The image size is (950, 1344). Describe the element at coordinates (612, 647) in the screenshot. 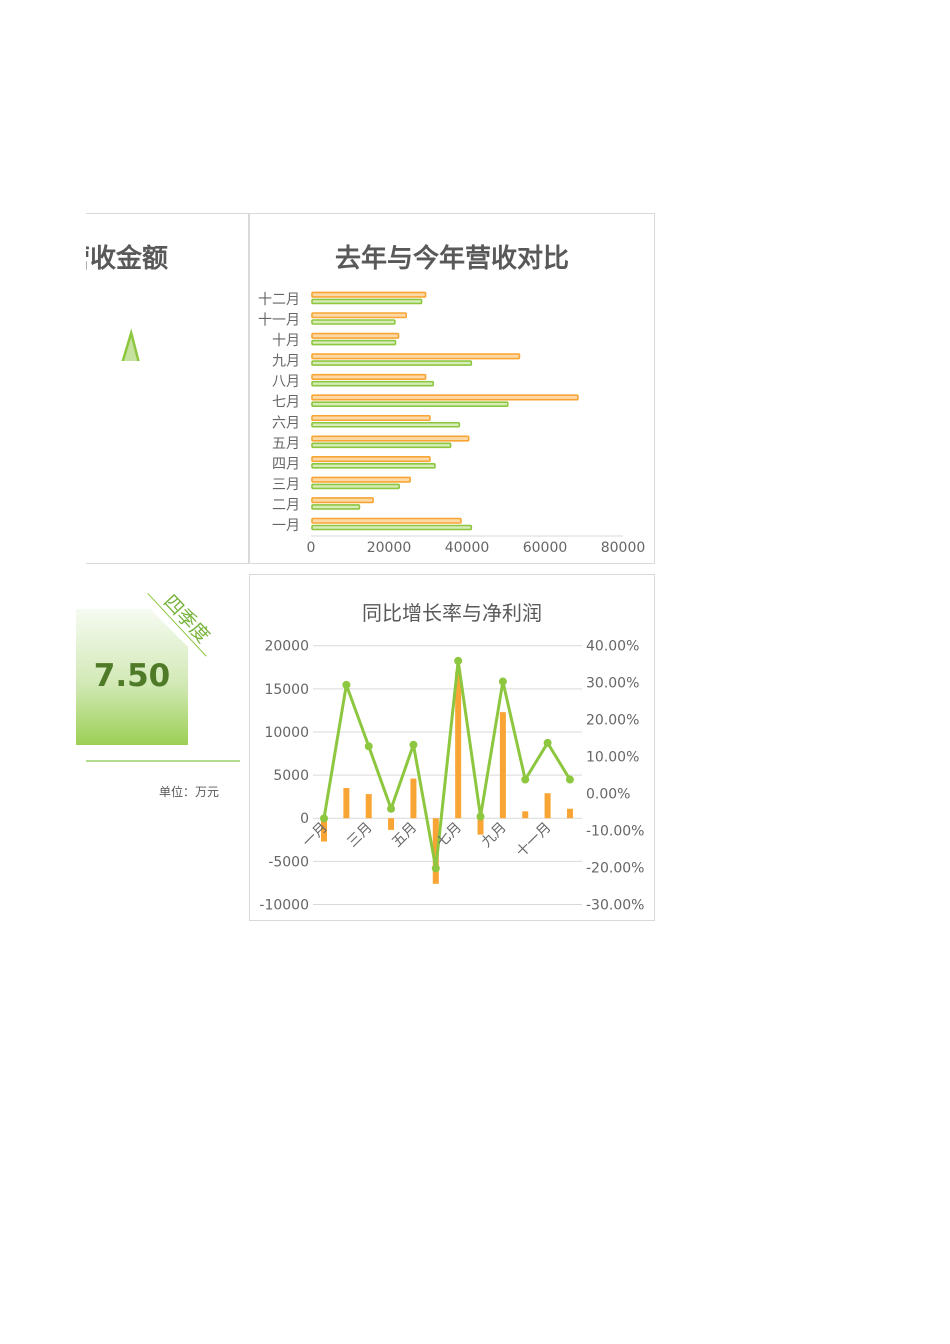

I see `combo-right-tick-label: 40.00%` at that location.